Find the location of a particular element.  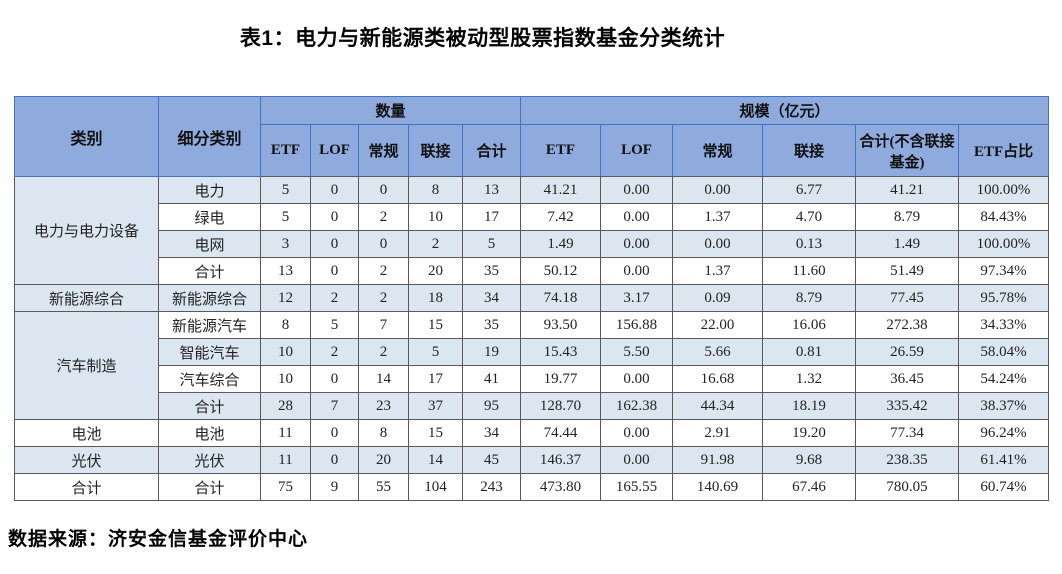

value-cell: 61.41% is located at coordinates (1004, 460).